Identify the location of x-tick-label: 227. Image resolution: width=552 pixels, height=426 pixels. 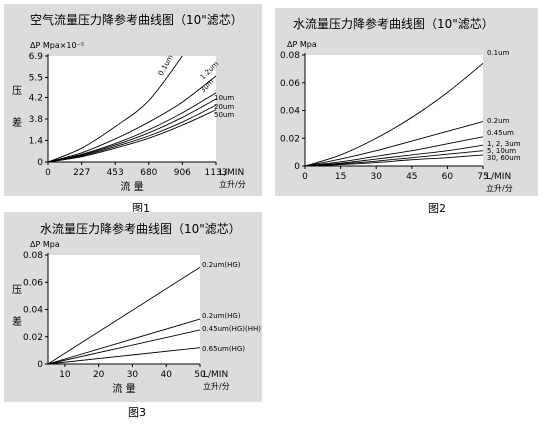
(81, 173).